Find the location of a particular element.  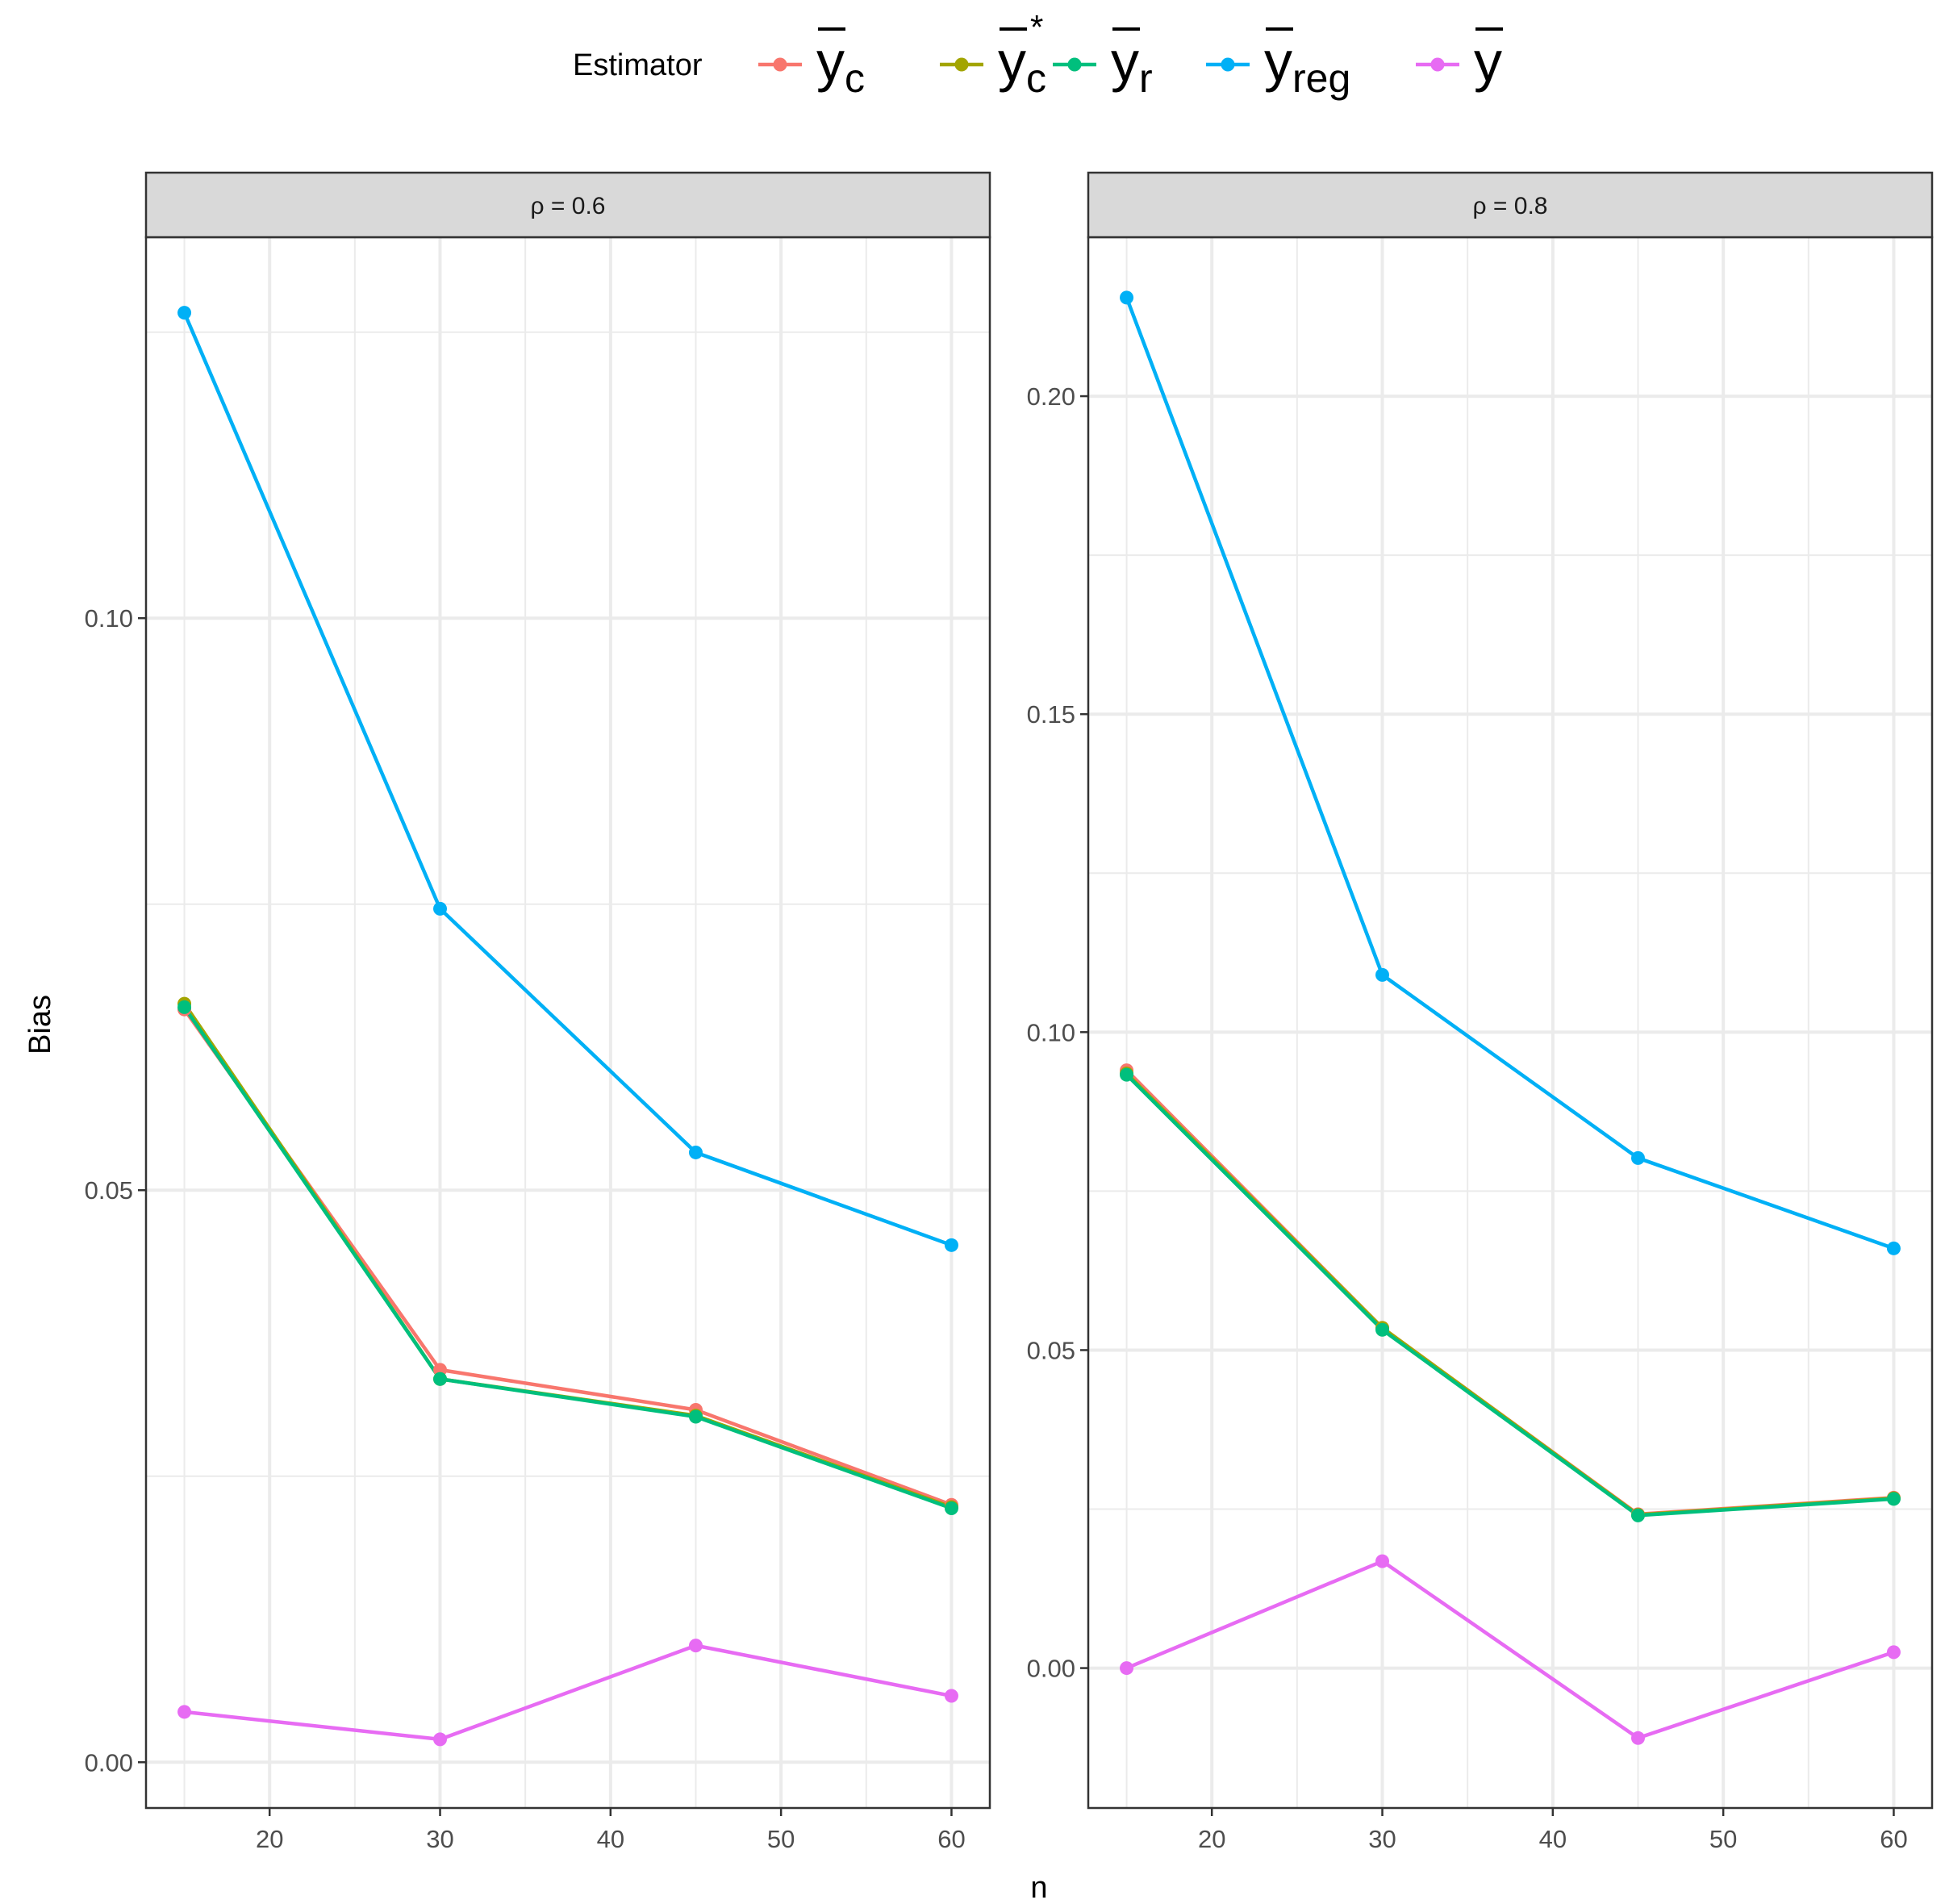

legend-label: yr is located at coordinates (1132, 65).